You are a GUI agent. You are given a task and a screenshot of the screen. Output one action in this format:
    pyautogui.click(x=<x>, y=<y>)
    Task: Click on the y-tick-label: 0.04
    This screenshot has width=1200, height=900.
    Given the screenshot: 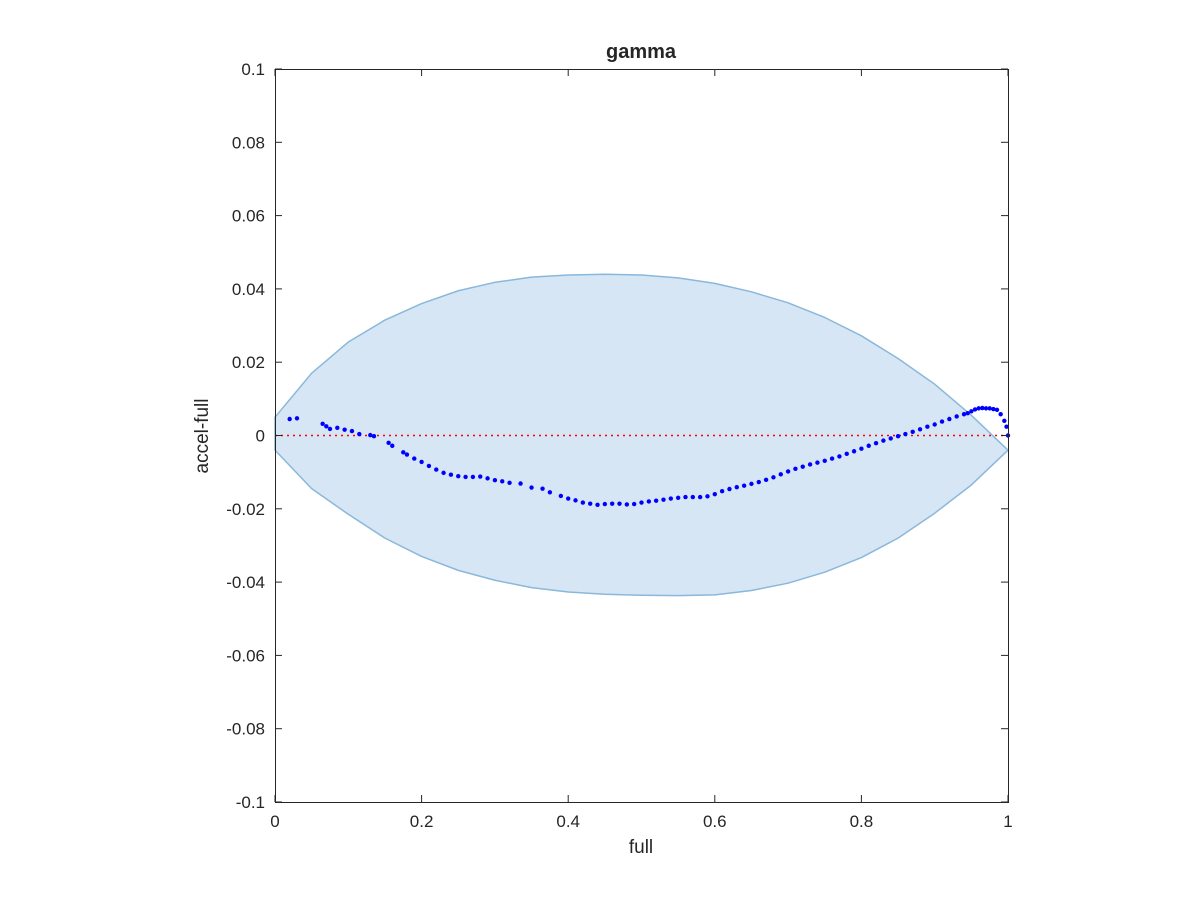 What is the action you would take?
    pyautogui.click(x=248, y=289)
    